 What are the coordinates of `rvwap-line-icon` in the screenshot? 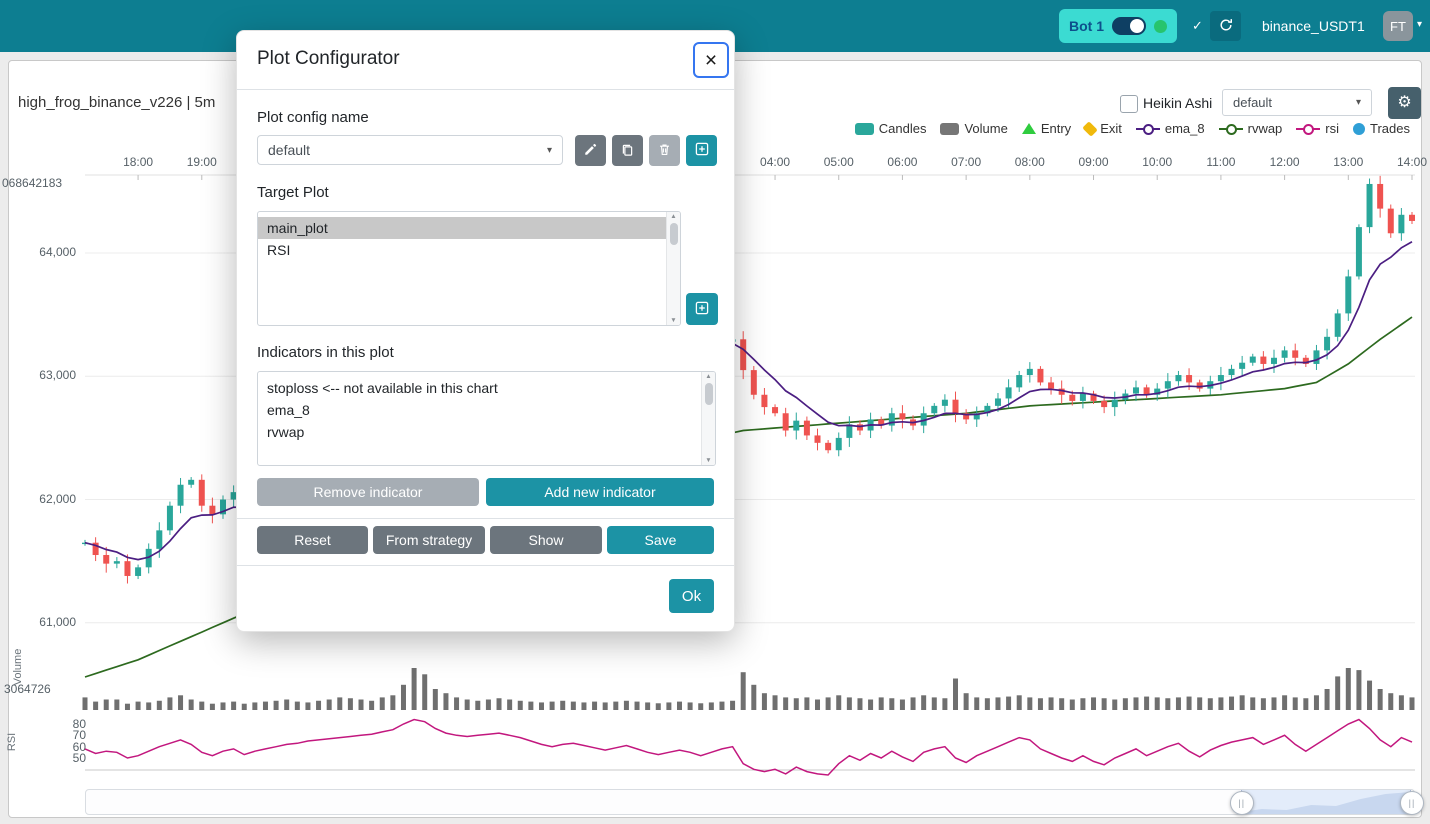 It's located at (1230, 129).